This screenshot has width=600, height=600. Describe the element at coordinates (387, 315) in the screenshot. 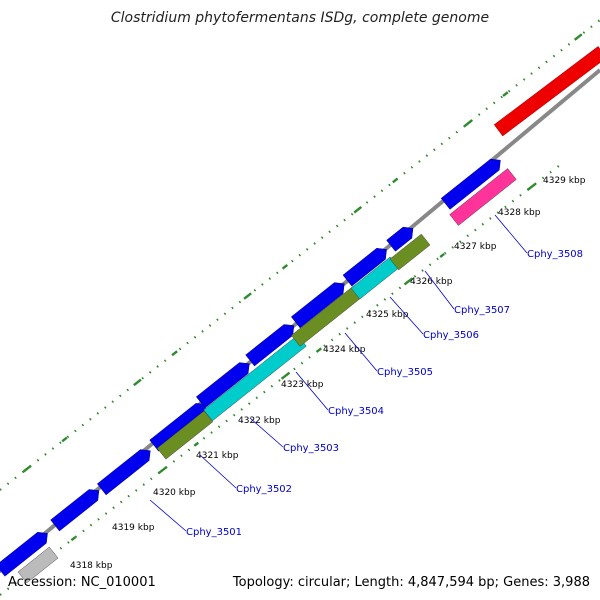

I see `tick-label: 4325 kbp` at that location.